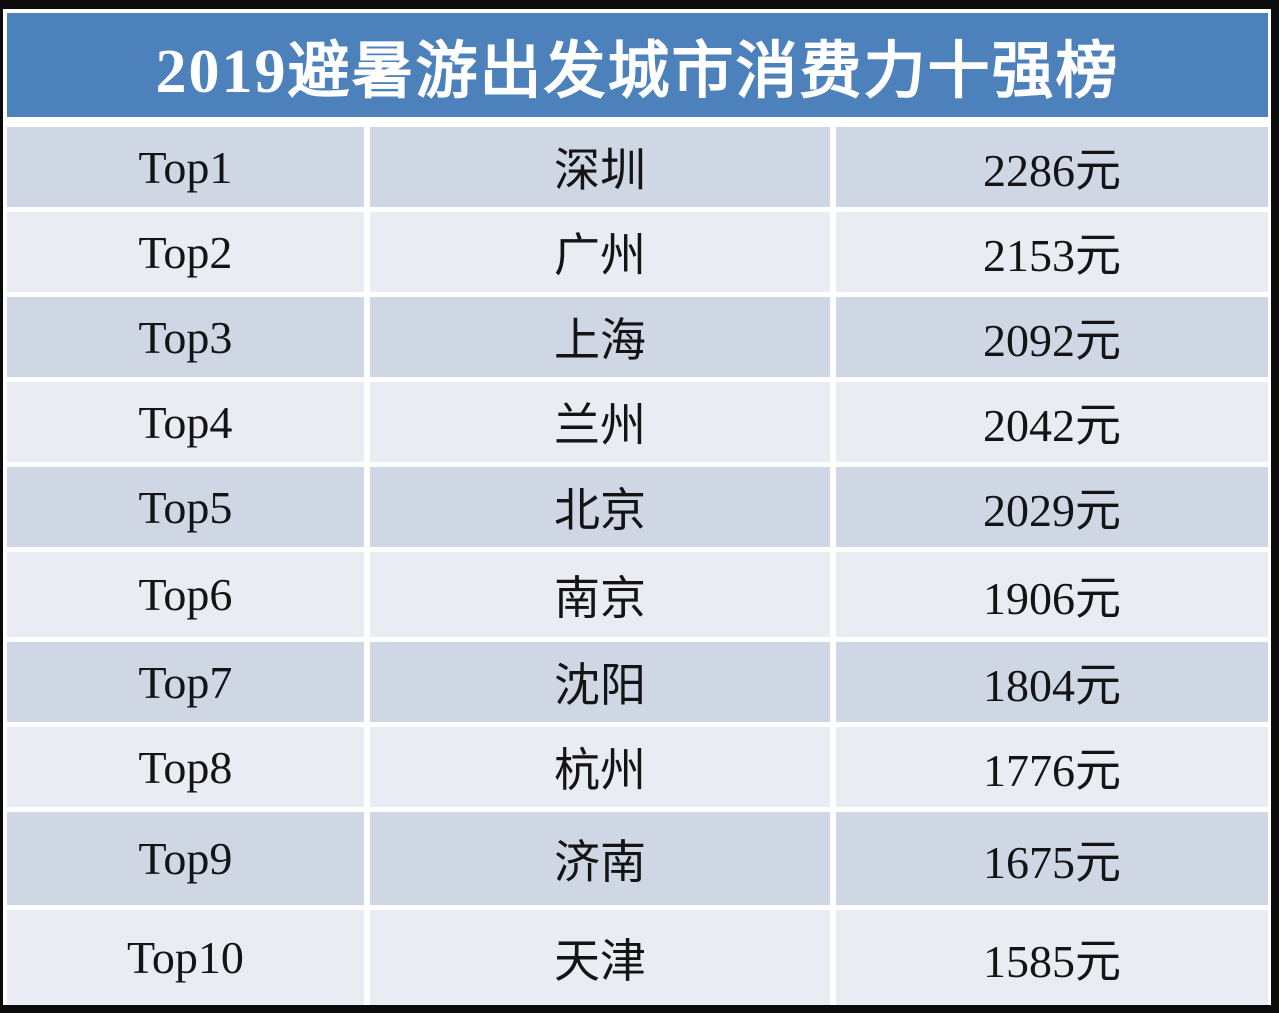 Image resolution: width=1279 pixels, height=1013 pixels. What do you see at coordinates (600, 594) in the screenshot?
I see `city-cell: 南京` at bounding box center [600, 594].